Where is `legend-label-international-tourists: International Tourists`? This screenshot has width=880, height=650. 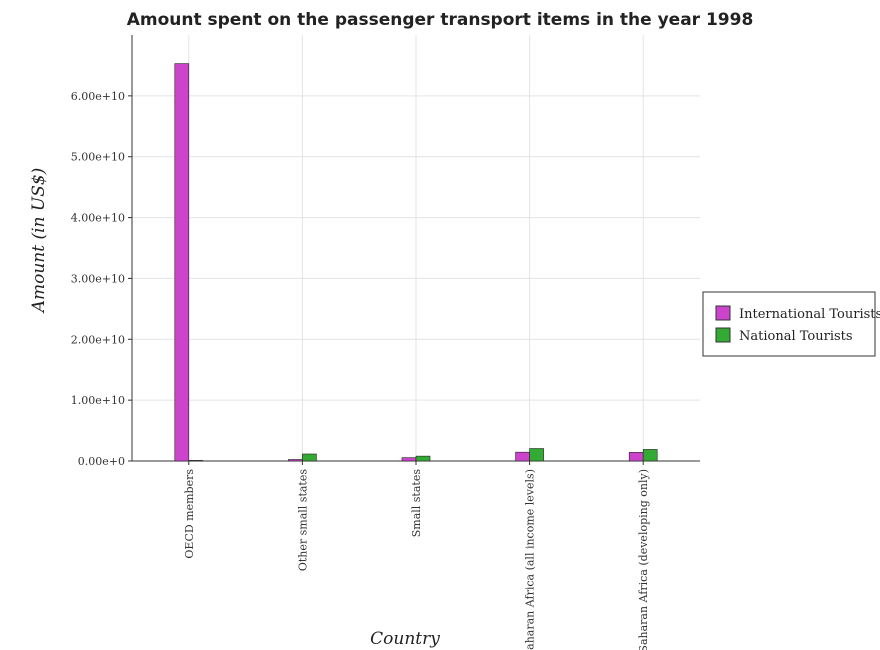 legend-label-international-tourists: International Tourists is located at coordinates (809, 314).